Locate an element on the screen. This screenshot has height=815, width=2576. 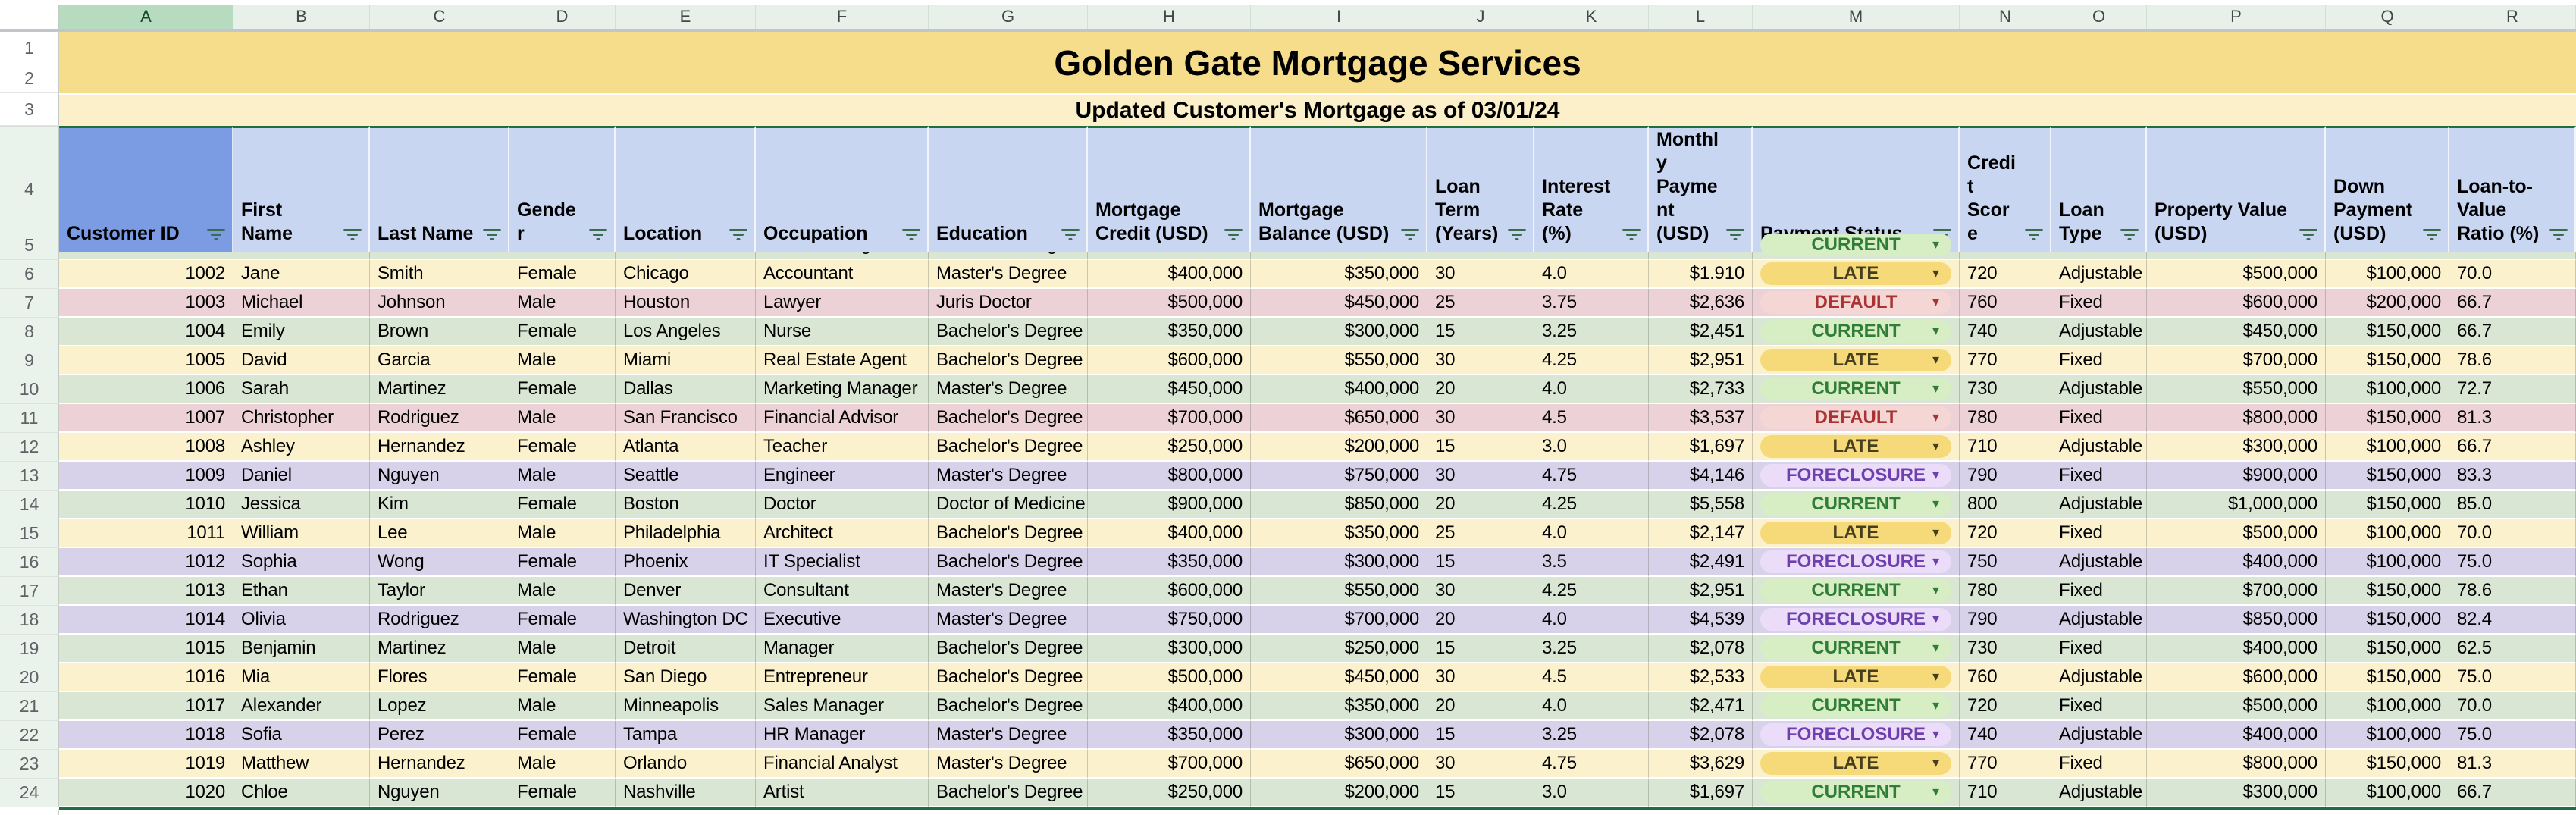
column-header-cell-B: First Name is located at coordinates (301, 189).